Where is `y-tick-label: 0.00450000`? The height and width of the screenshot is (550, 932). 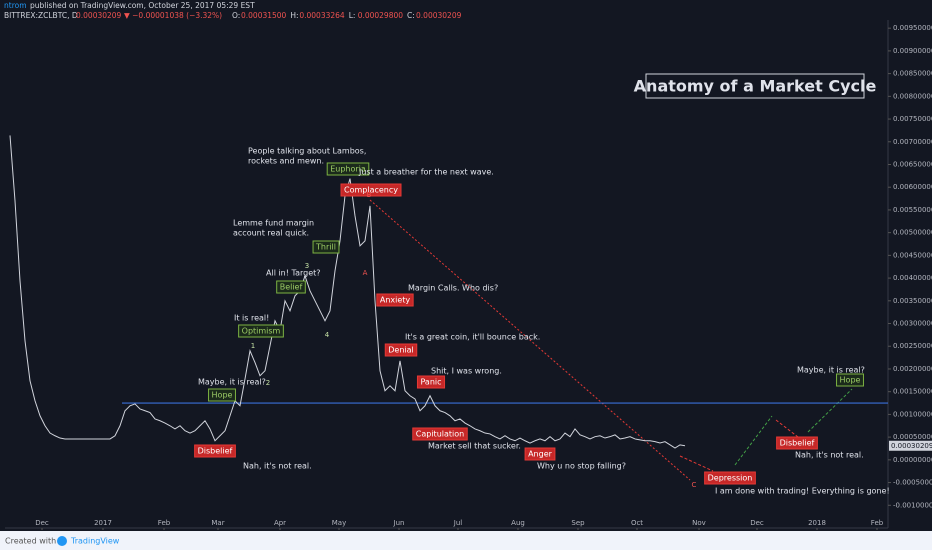 y-tick-label: 0.00450000 is located at coordinates (912, 255).